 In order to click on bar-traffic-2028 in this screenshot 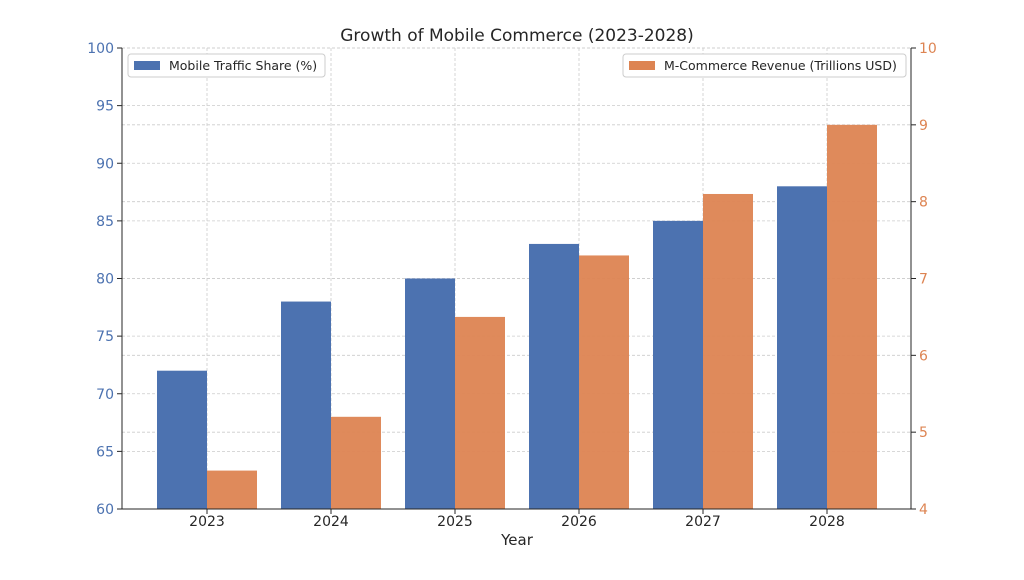, I will do `click(802, 348)`.